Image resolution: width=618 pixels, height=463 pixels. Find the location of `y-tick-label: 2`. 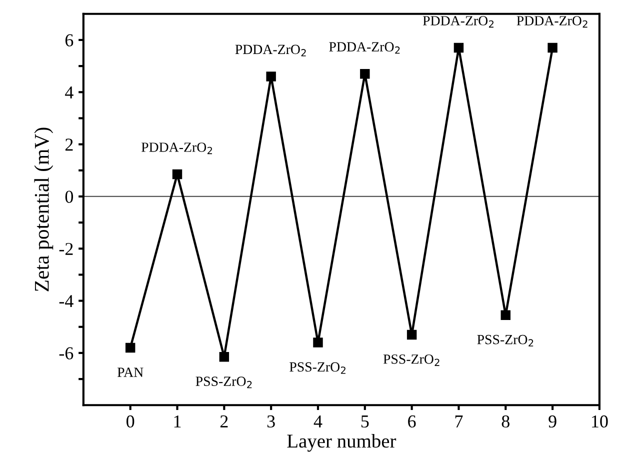

y-tick-label: 2 is located at coordinates (69, 144).